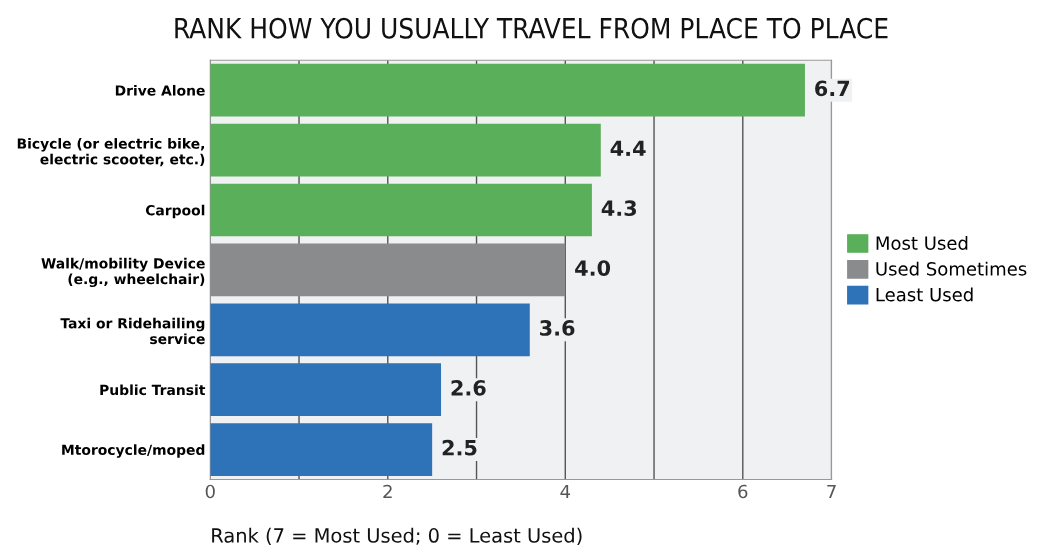  I want to click on y-tick-label: Bicycle (or electric bike, electric scooter, etc.), so click(111, 152).